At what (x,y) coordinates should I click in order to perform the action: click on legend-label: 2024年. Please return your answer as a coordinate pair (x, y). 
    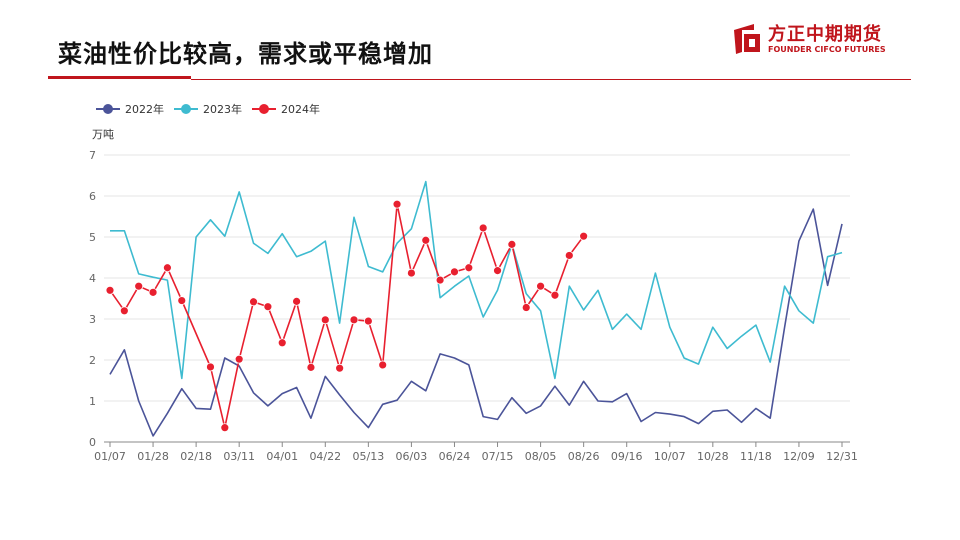
    Looking at the image, I should click on (300, 109).